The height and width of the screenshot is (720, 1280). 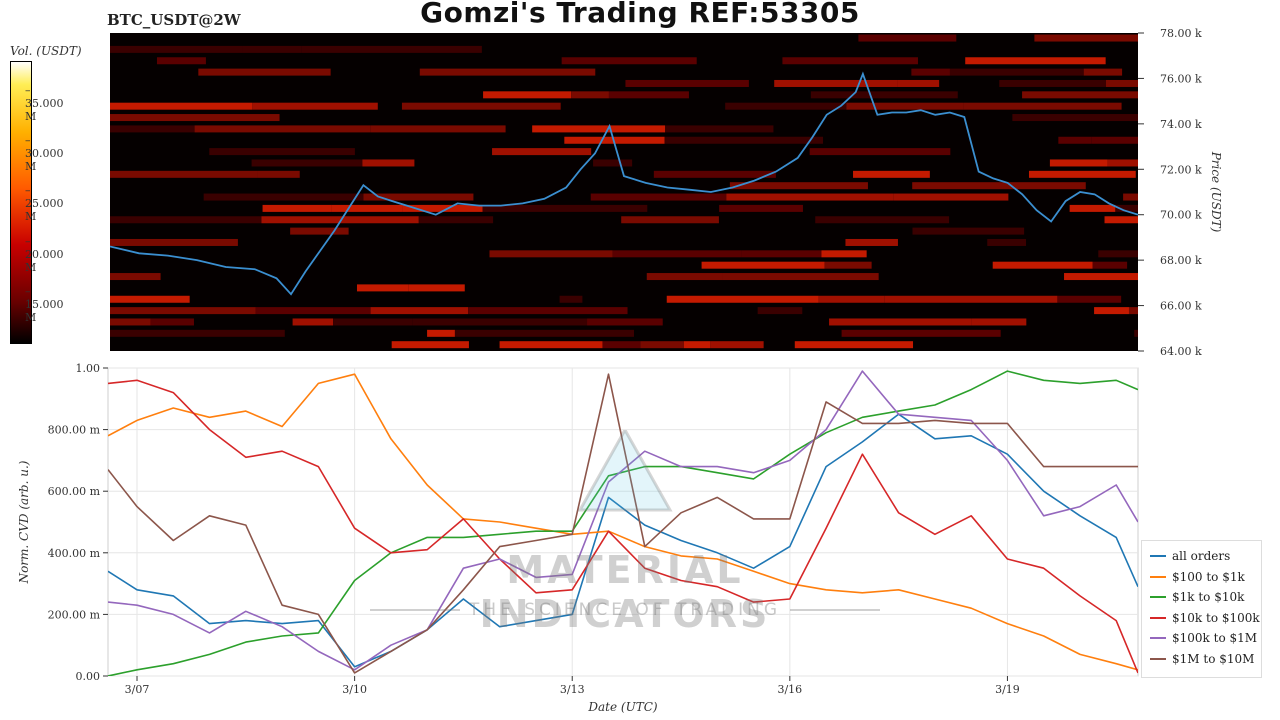 What do you see at coordinates (625, 592) in the screenshot?
I see `watermark-name: MATERIAL INDICATORS` at bounding box center [625, 592].